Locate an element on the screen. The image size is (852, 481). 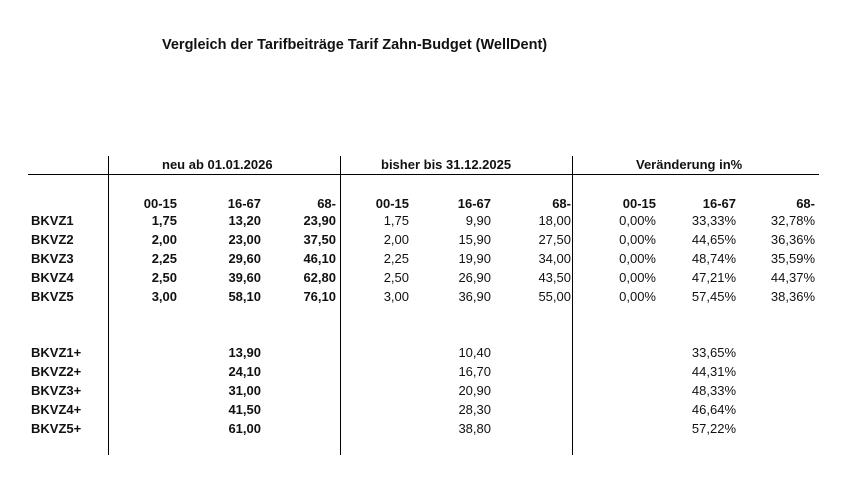
cell-bisher: 3,00 is located at coordinates (396, 296).